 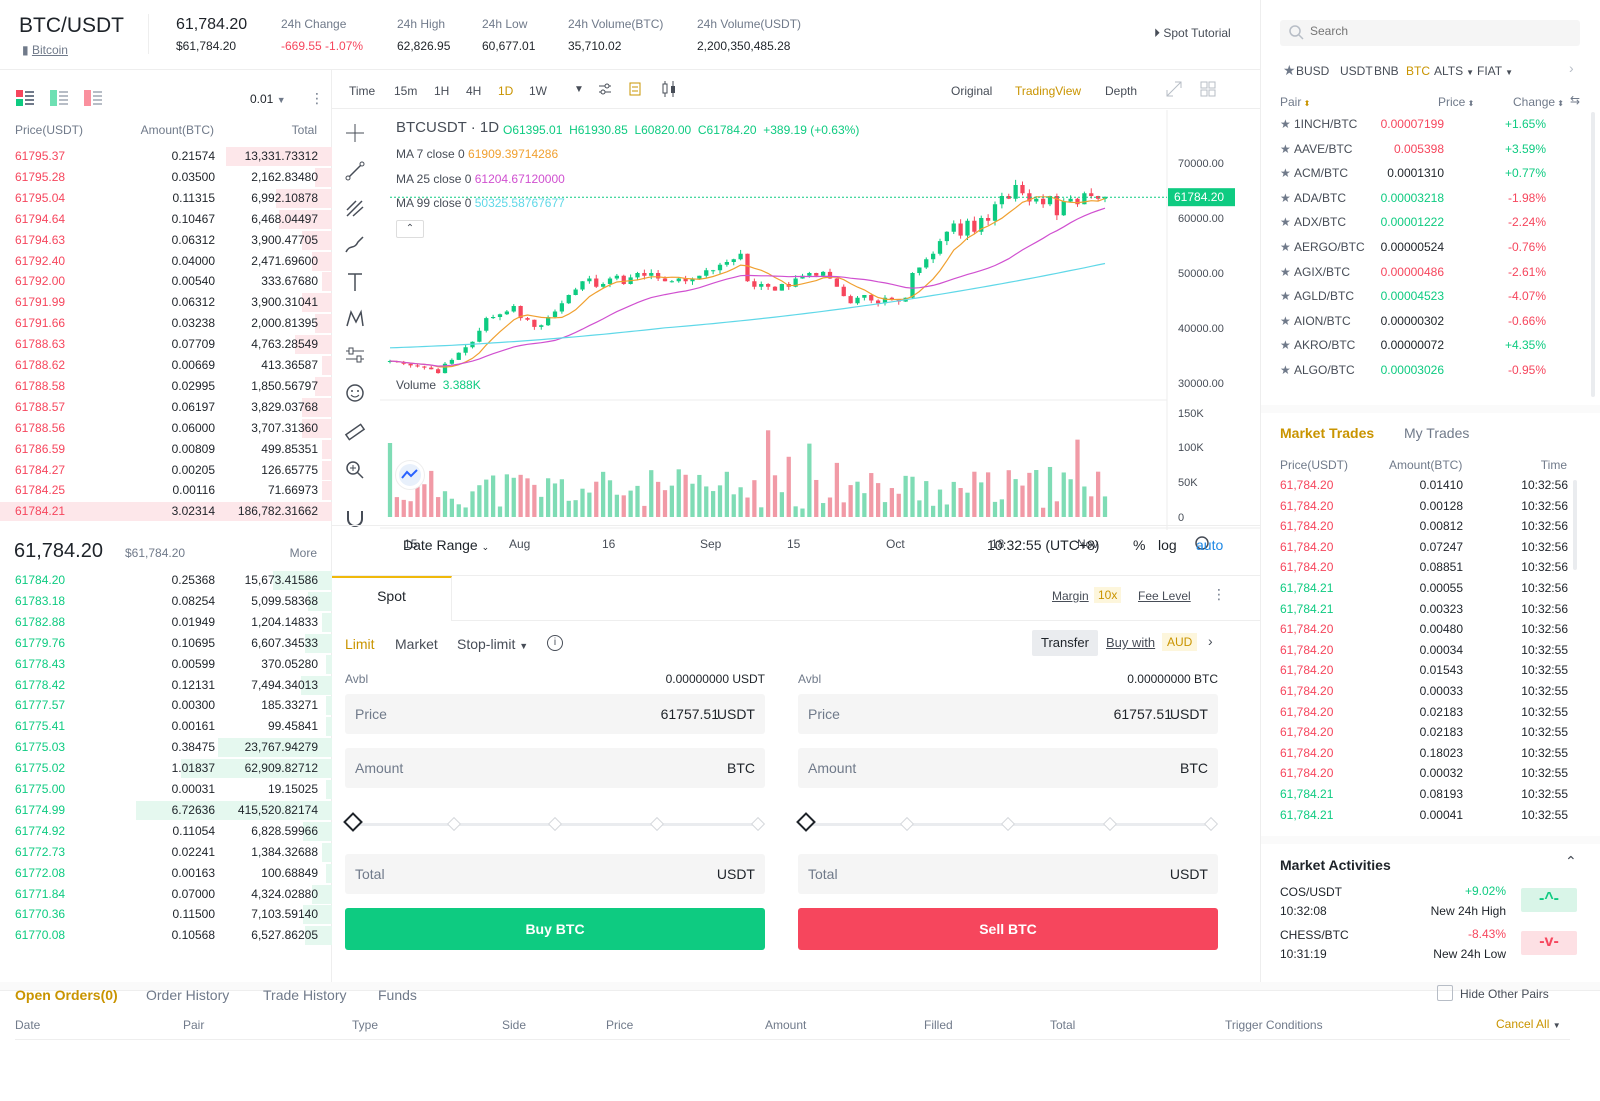 What do you see at coordinates (166, 177) in the screenshot?
I see `ask-row: 61795.28 0.03500 2,162.83480` at bounding box center [166, 177].